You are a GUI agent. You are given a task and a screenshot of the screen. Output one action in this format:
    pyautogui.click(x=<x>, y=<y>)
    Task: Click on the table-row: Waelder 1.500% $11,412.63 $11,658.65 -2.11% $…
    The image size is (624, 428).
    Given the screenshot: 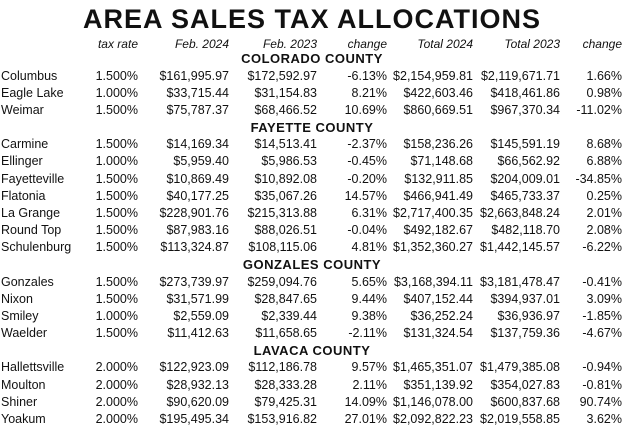 What is the action you would take?
    pyautogui.click(x=312, y=333)
    